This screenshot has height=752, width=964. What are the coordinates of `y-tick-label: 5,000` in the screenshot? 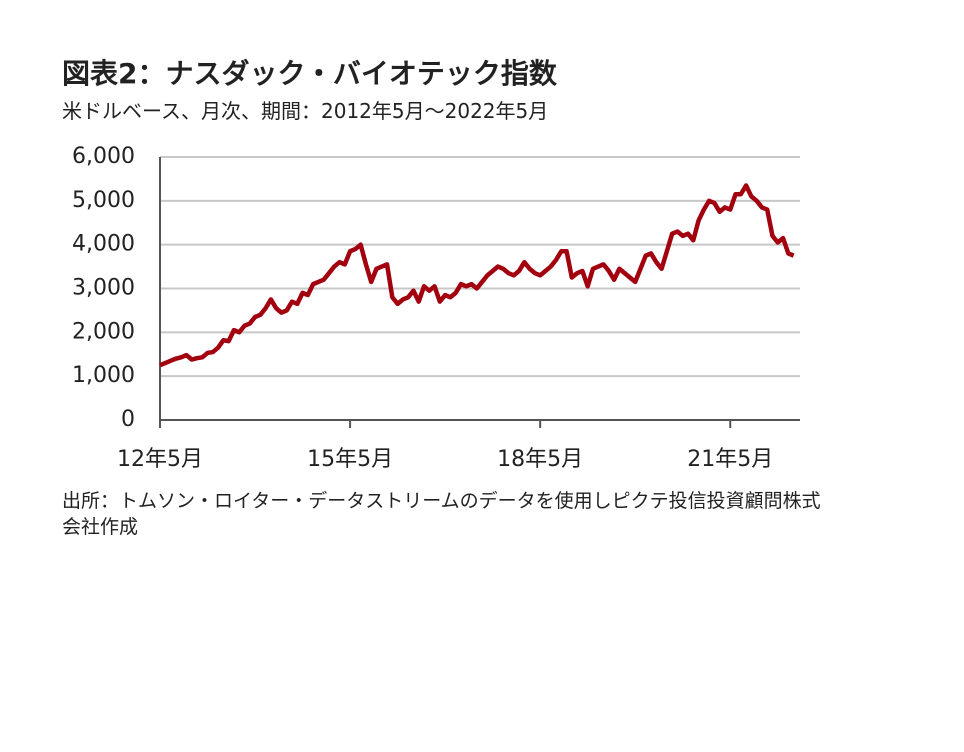 It's located at (103, 200).